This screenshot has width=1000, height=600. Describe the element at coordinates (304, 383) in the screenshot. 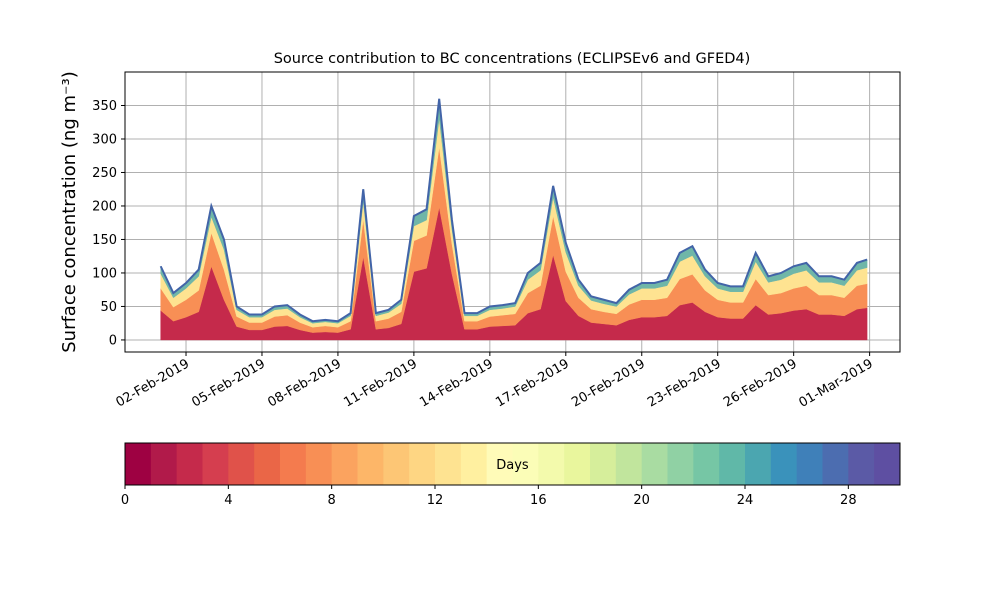

I see `x-tick-label: 08-Feb-2019` at that location.